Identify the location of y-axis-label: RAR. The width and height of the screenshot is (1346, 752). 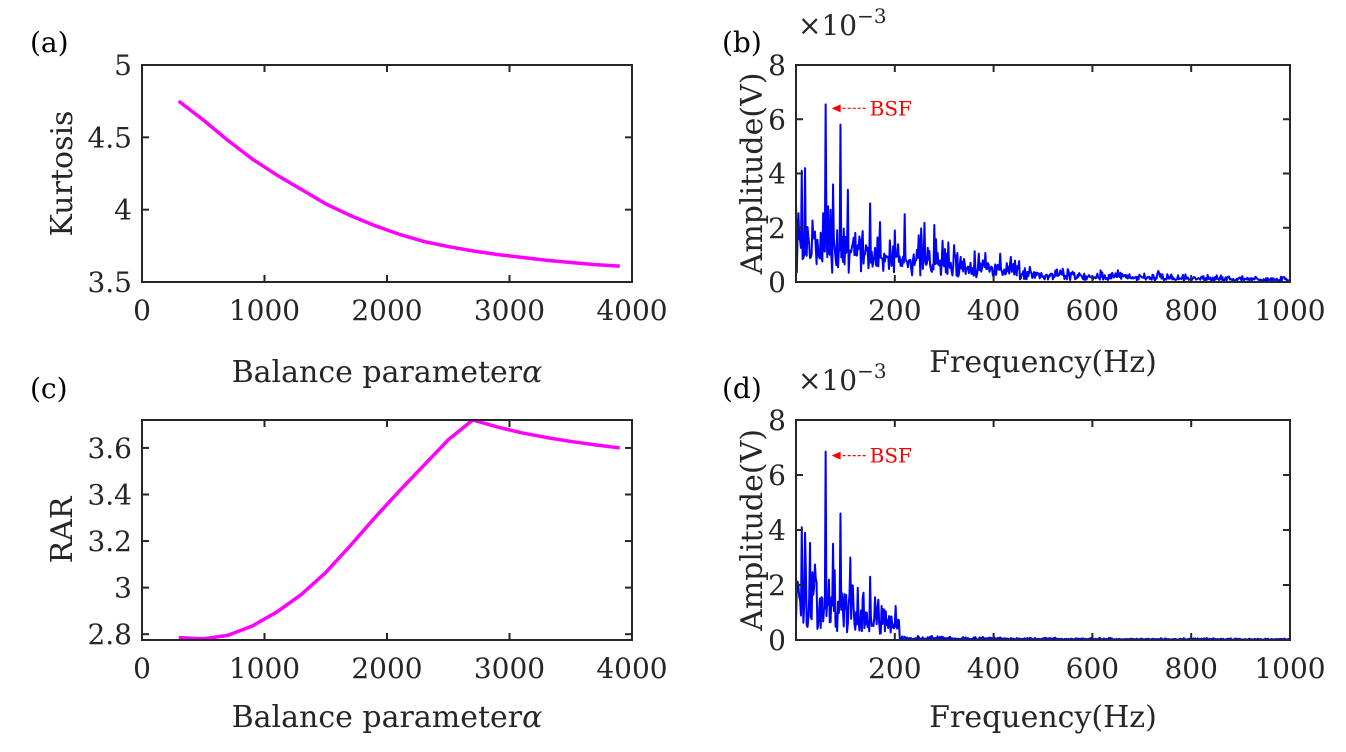
(62, 529).